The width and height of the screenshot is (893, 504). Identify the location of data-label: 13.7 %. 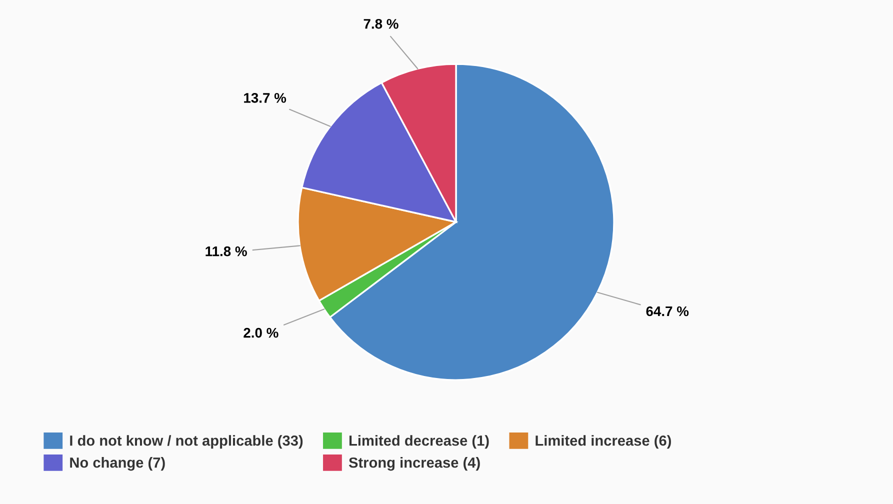
(265, 97).